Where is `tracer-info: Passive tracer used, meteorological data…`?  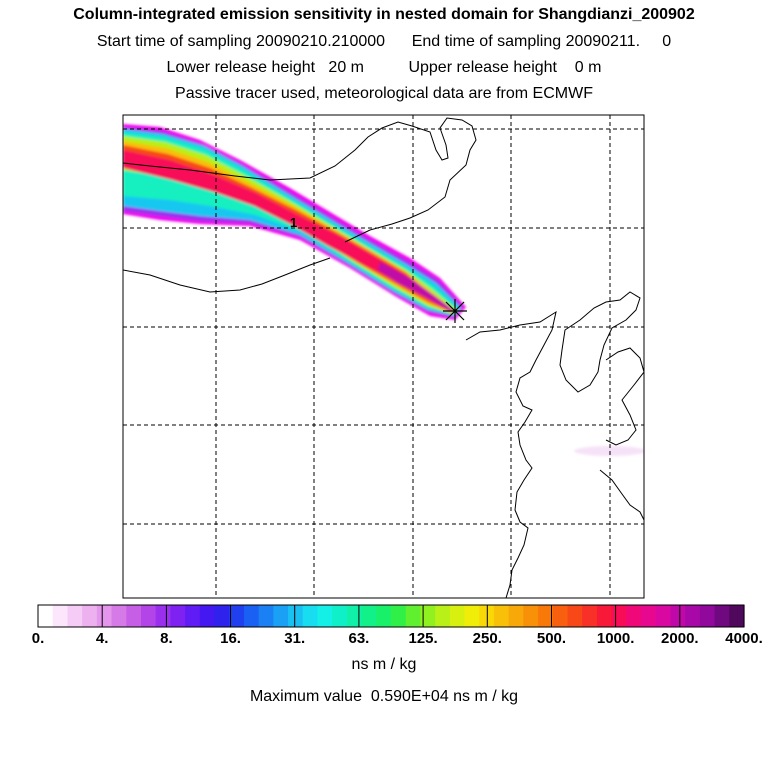 tracer-info: Passive tracer used, meteorological data… is located at coordinates (384, 93).